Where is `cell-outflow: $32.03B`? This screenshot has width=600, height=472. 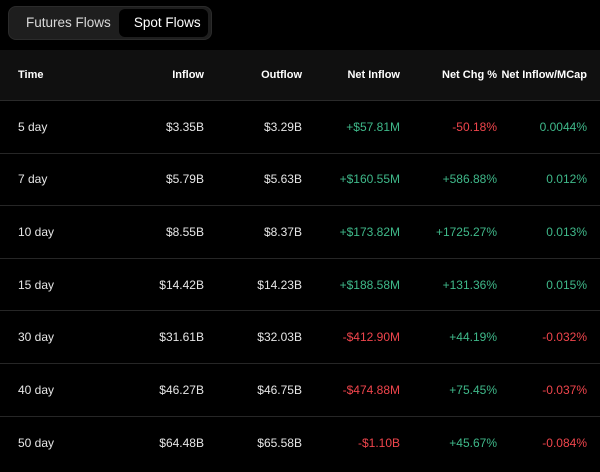
cell-outflow: $32.03B is located at coordinates (279, 337).